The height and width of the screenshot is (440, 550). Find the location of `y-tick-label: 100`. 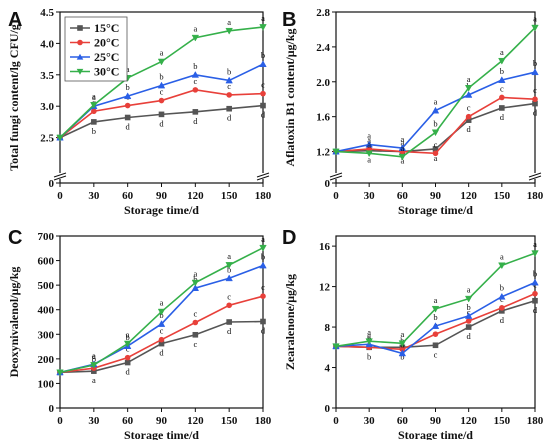

y-tick-label: 100 is located at coordinates (46, 384).